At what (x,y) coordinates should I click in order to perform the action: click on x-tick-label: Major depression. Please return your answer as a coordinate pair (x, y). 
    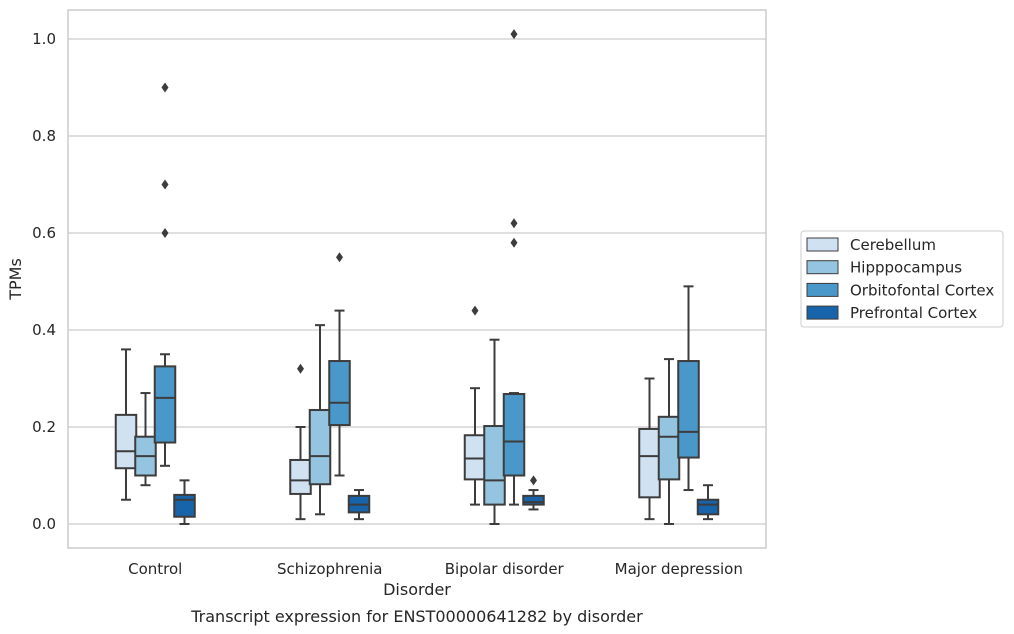
    Looking at the image, I should click on (679, 569).